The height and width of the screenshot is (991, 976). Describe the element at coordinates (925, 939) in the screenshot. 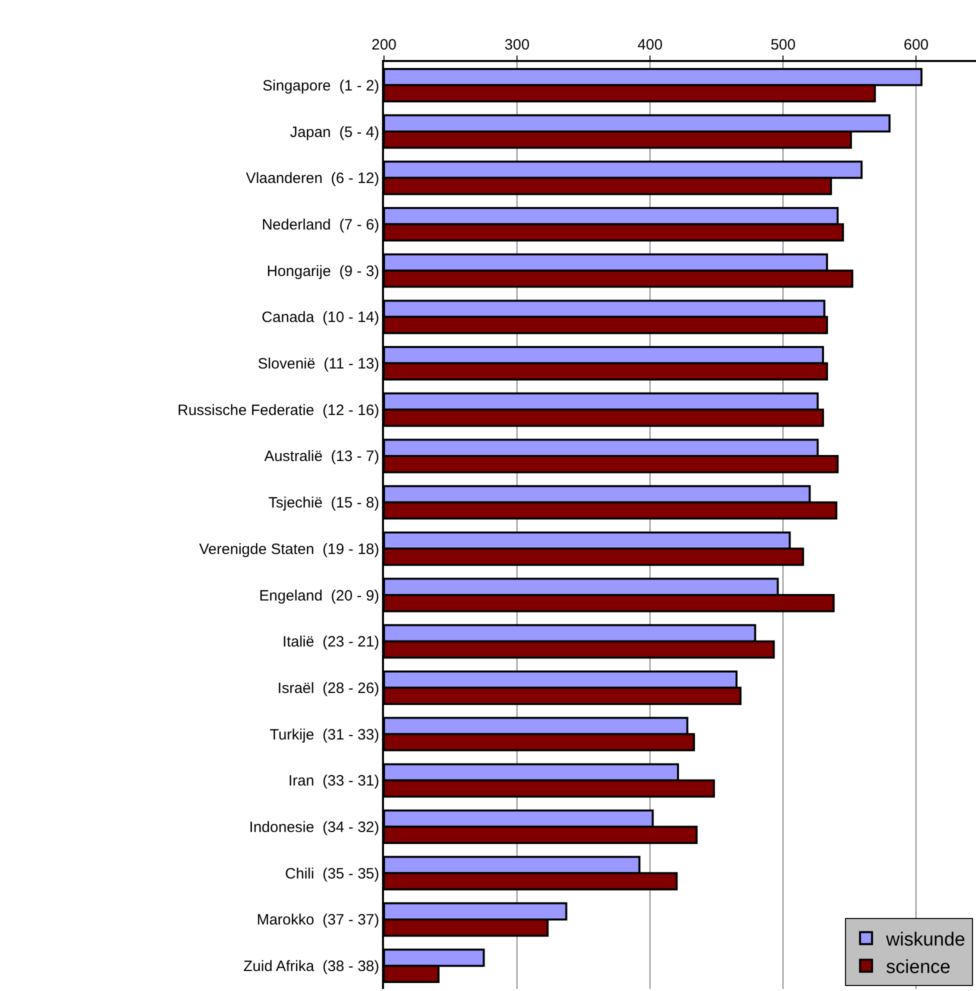

I see `legend-label: wiskunde` at that location.